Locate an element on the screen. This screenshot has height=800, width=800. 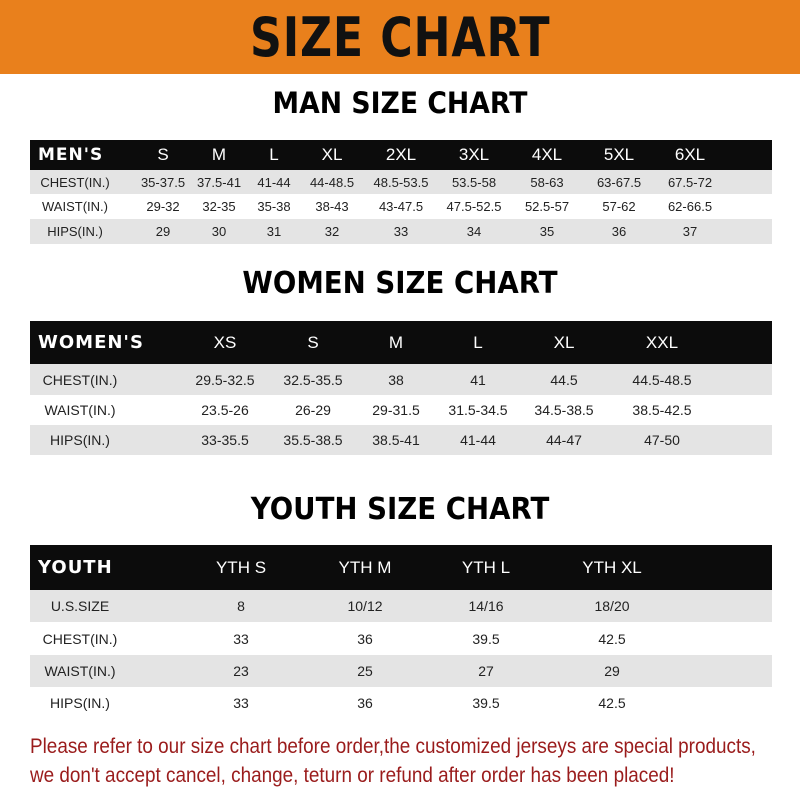
size-column-header: S is located at coordinates (313, 342).